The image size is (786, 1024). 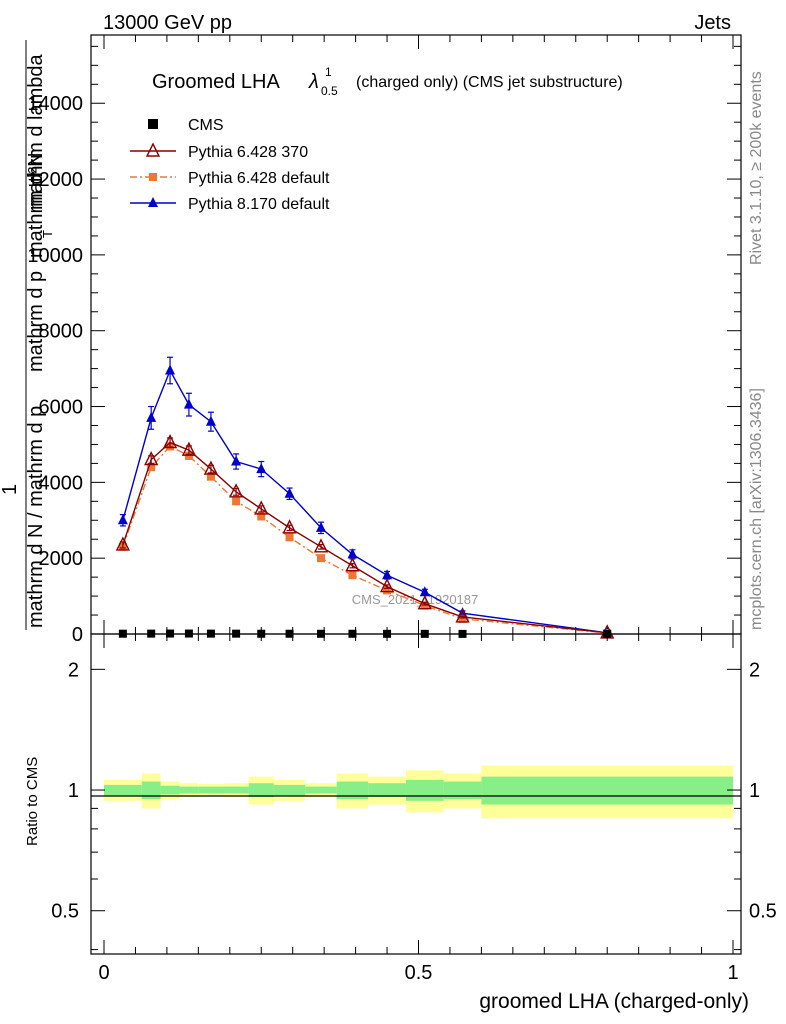 I want to click on ratio-y-tick-label-left: 0.5, so click(x=65, y=912).